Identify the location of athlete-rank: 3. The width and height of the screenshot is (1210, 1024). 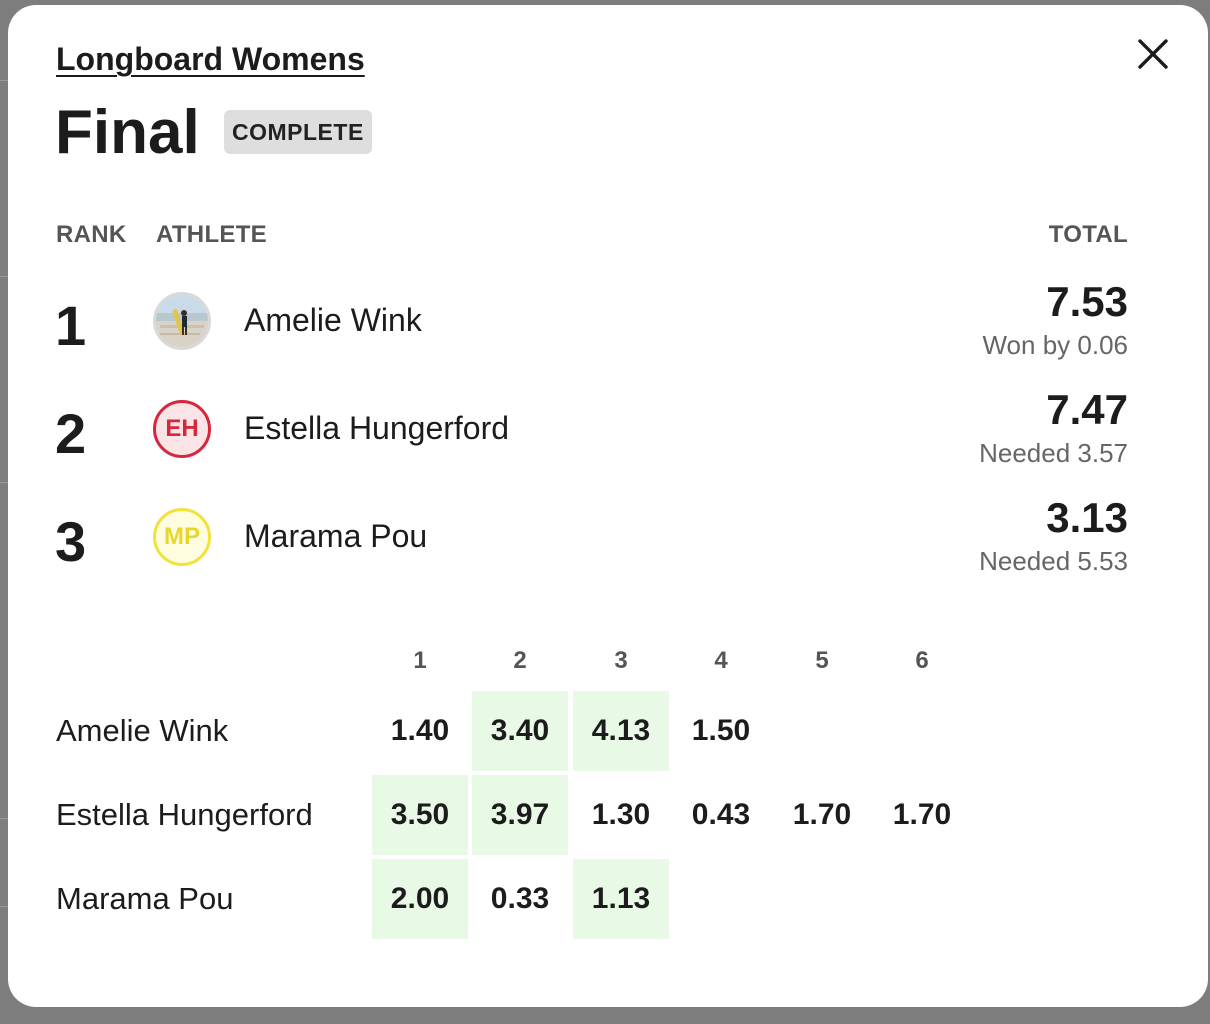
(71, 541).